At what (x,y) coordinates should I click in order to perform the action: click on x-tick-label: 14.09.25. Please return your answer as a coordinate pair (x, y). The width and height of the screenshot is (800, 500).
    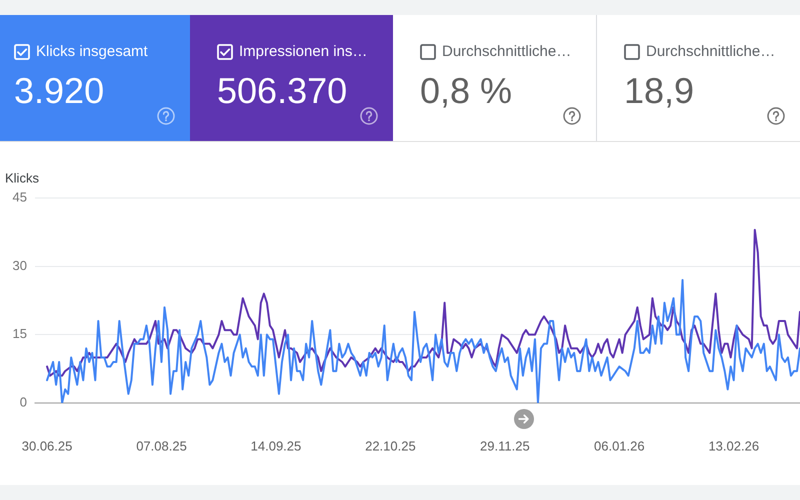
    Looking at the image, I should click on (276, 446).